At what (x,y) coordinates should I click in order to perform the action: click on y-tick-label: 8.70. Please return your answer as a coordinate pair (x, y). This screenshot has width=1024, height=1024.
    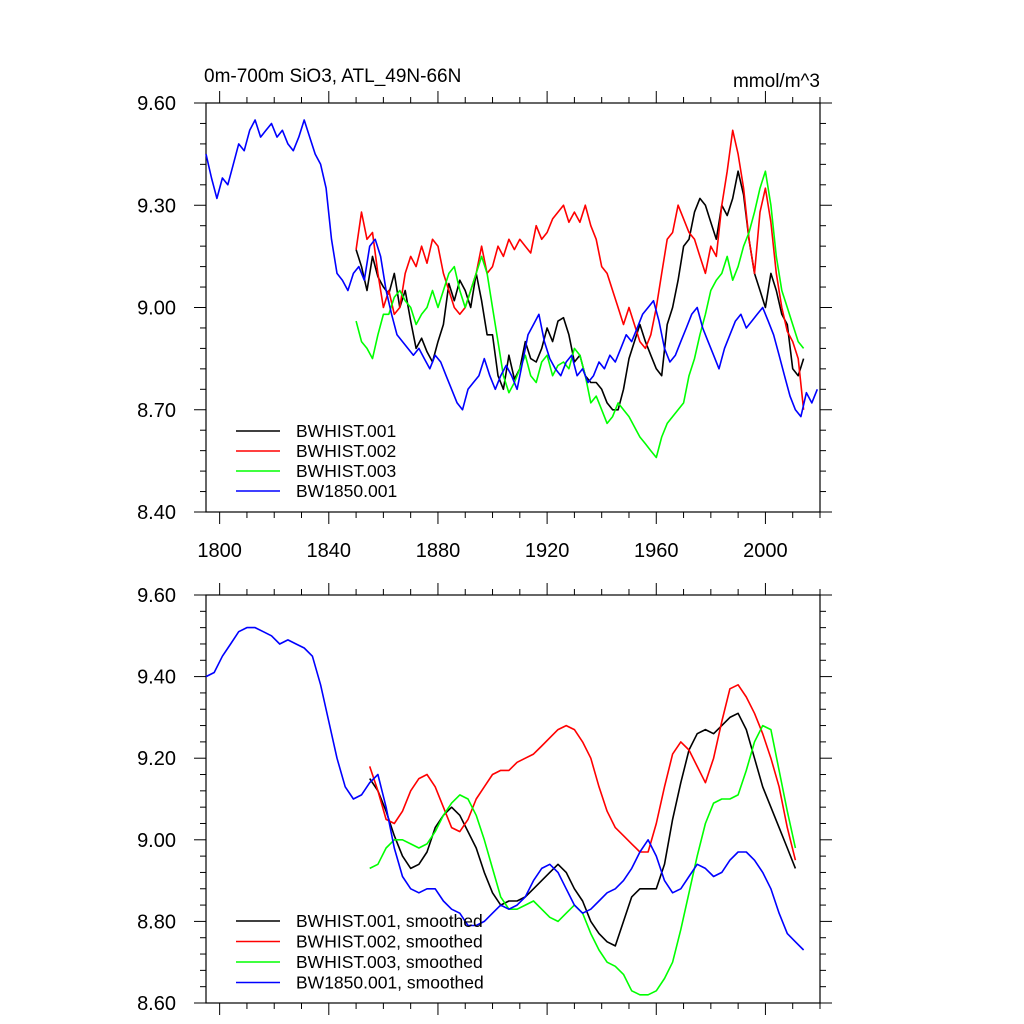
    Looking at the image, I should click on (156, 411).